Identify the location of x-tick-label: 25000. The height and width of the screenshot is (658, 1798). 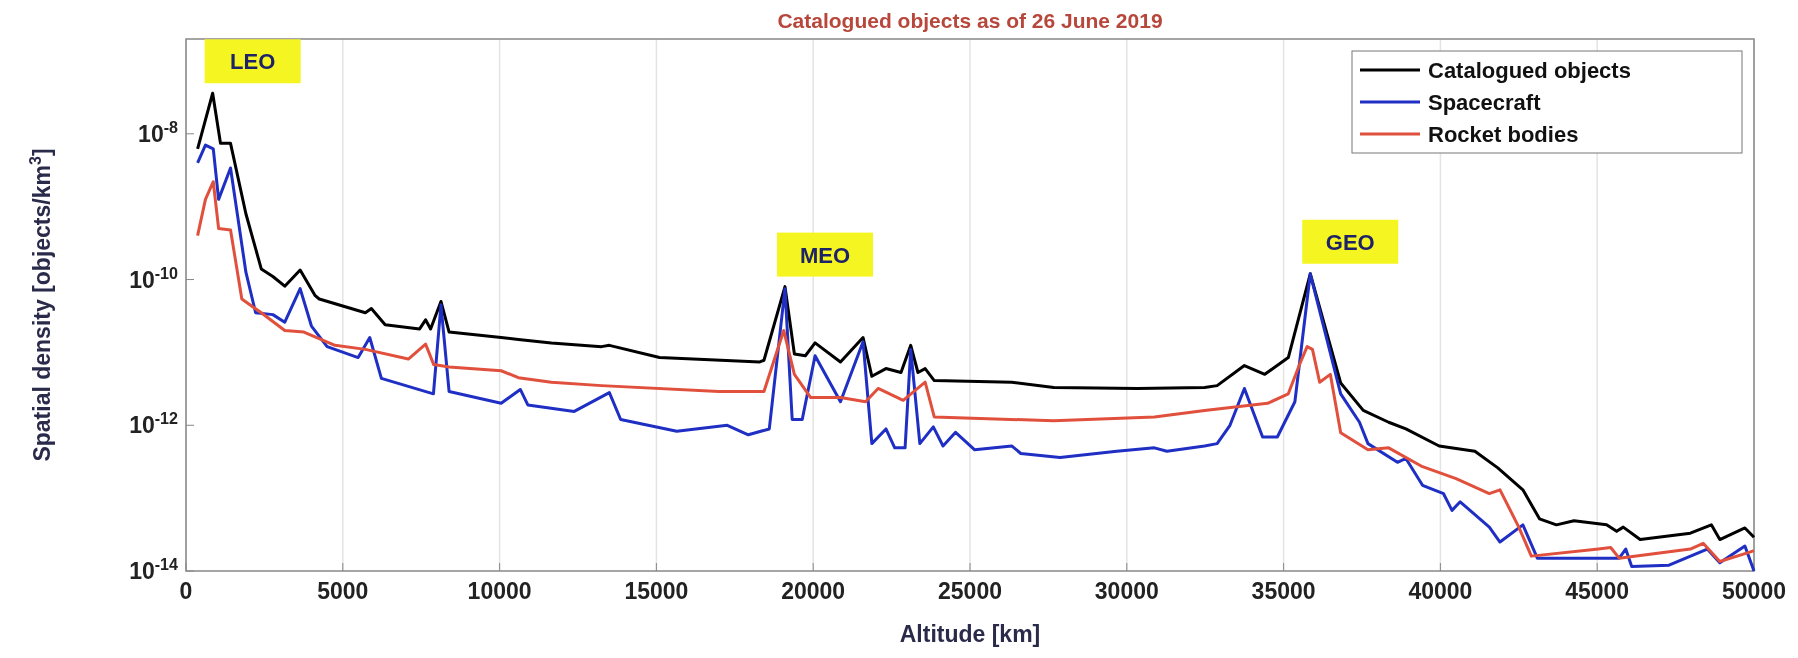
(970, 591).